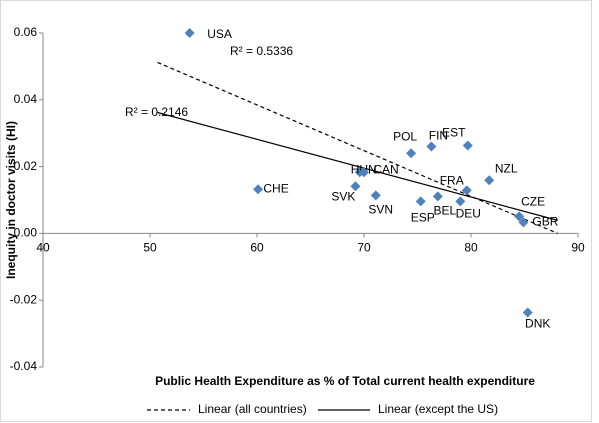  Describe the element at coordinates (452, 180) in the screenshot. I see `point-label: FRA` at that location.